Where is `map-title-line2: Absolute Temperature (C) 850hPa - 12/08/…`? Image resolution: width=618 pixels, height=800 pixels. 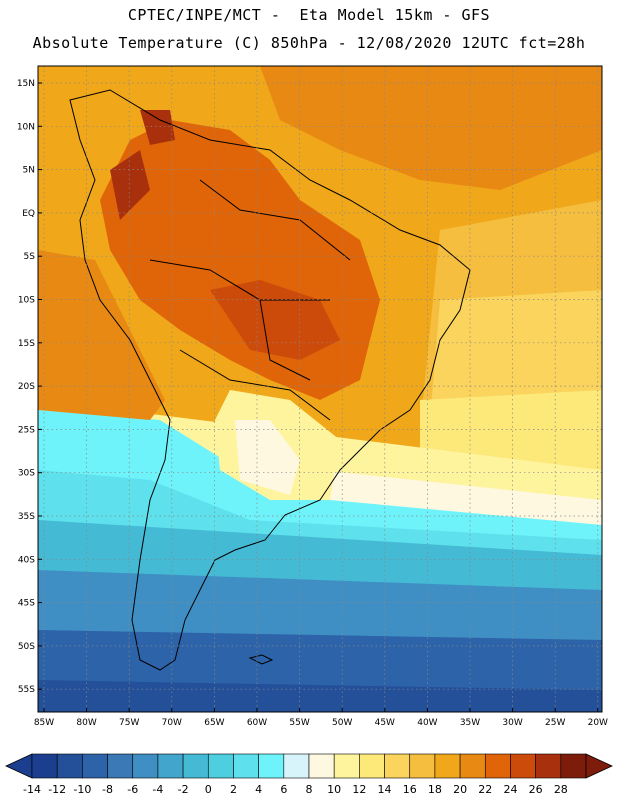 map-title-line2: Absolute Temperature (C) 850hPa - 12/08/… is located at coordinates (309, 43).